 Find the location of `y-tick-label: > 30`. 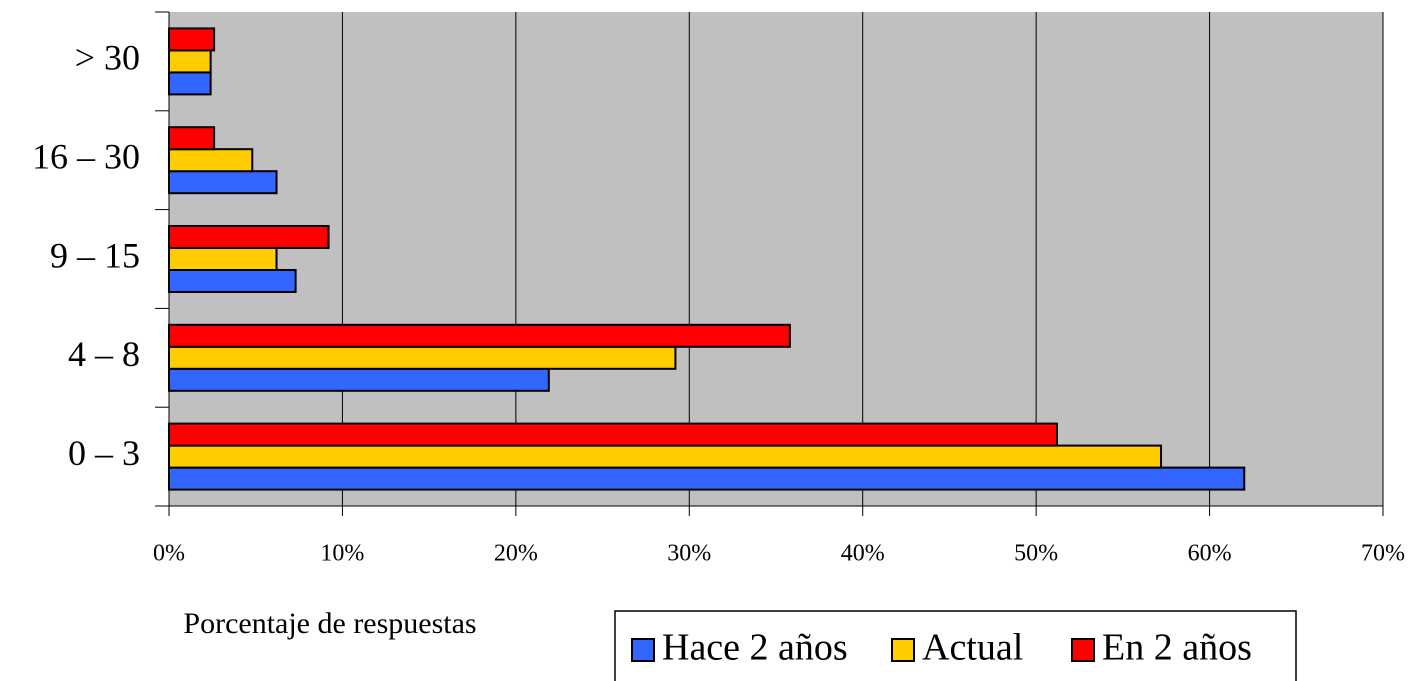

y-tick-label: > 30 is located at coordinates (107, 58).